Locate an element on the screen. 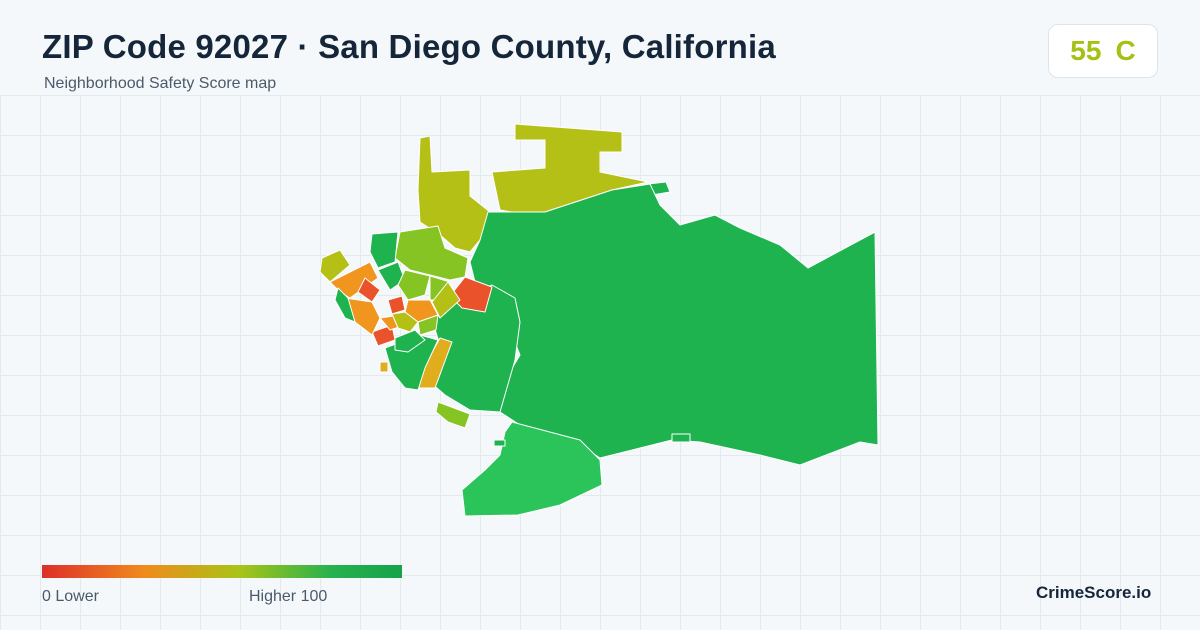 The image size is (1200, 630). region-lime-cell-a is located at coordinates (414, 285).